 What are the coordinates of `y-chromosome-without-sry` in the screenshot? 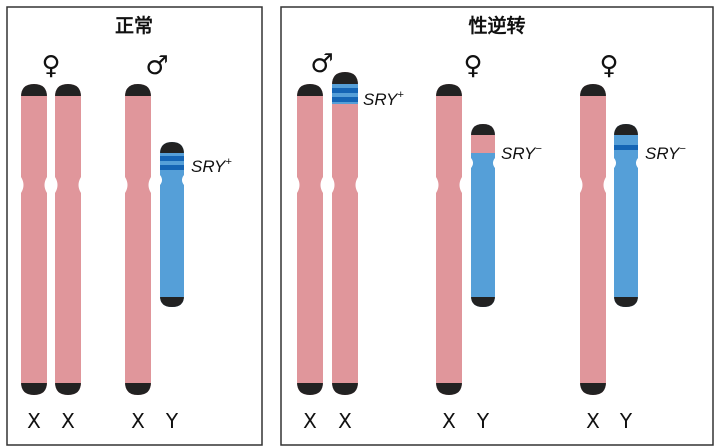 It's located at (483, 215).